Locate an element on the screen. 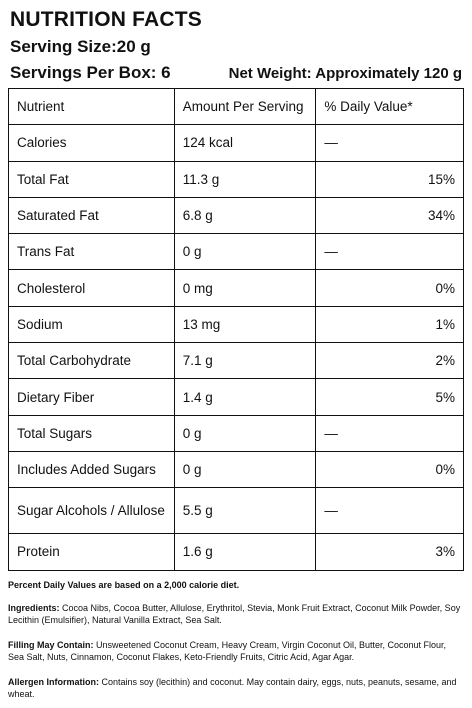 This screenshot has height=708, width=472. serving-size: Serving Size:20 g is located at coordinates (80, 46).